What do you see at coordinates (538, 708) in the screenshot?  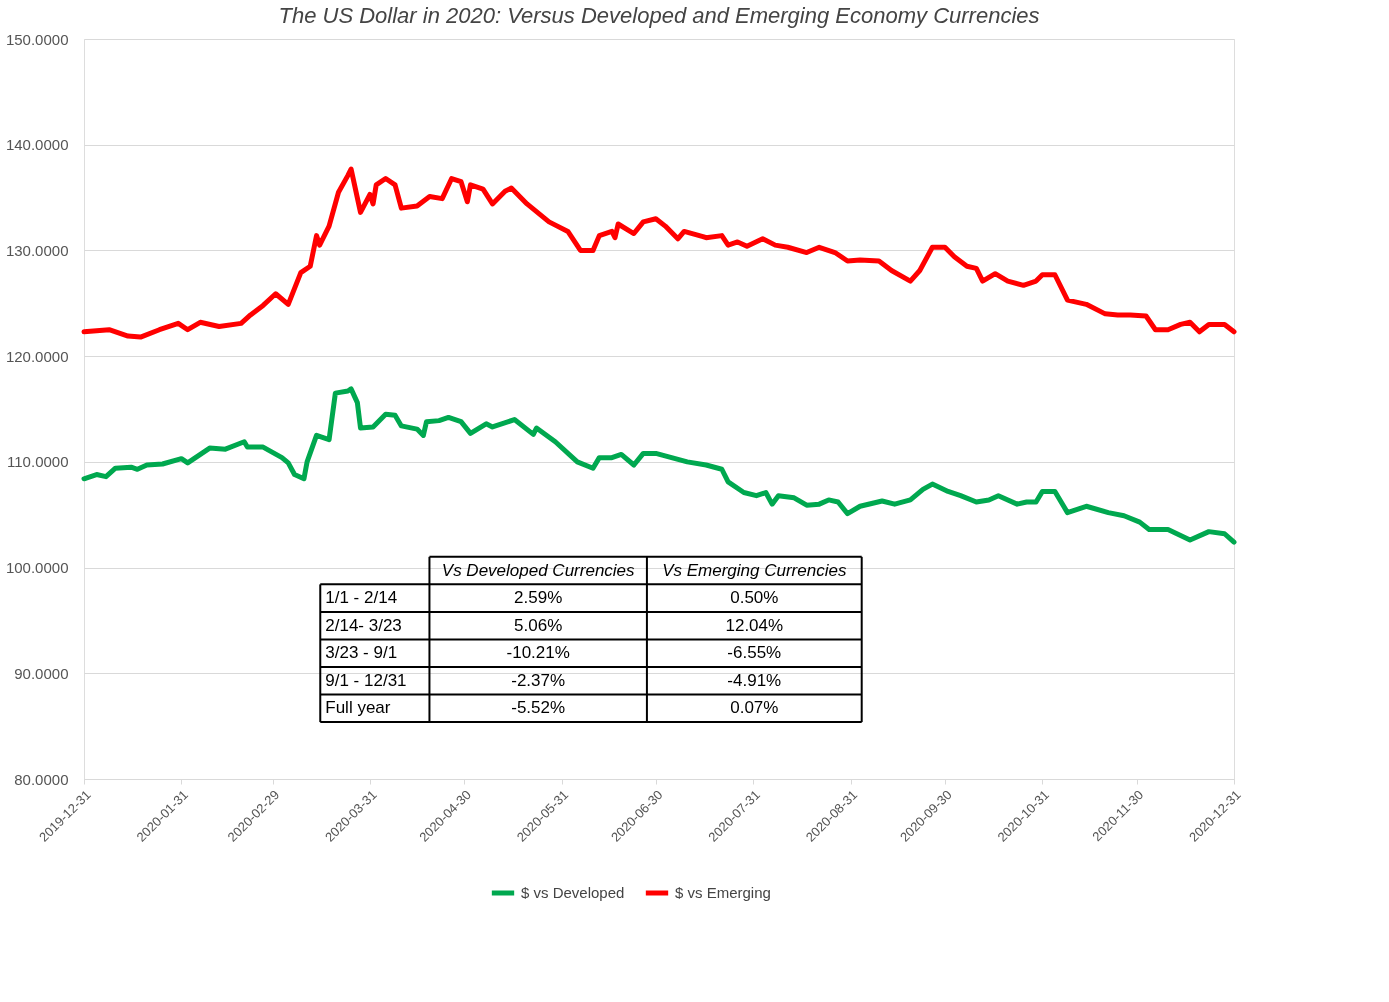 I see `annotation: -5.52%` at bounding box center [538, 708].